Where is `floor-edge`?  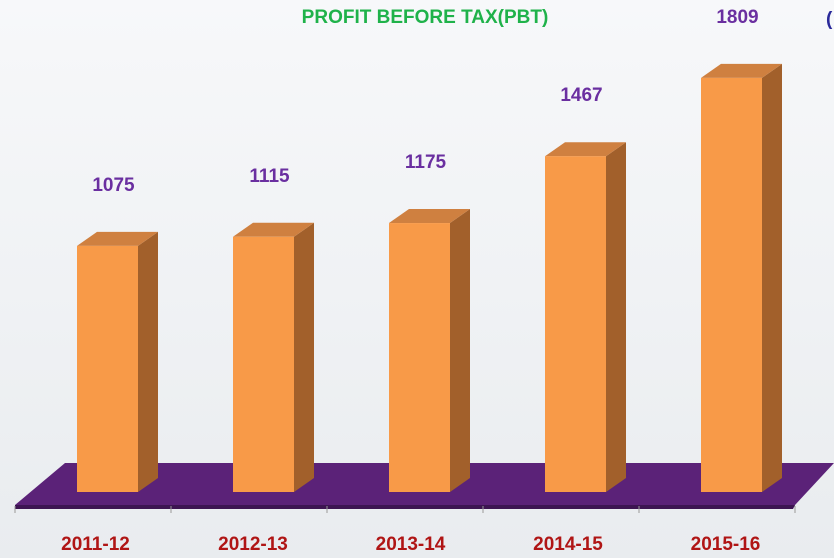
floor-edge is located at coordinates (405, 507).